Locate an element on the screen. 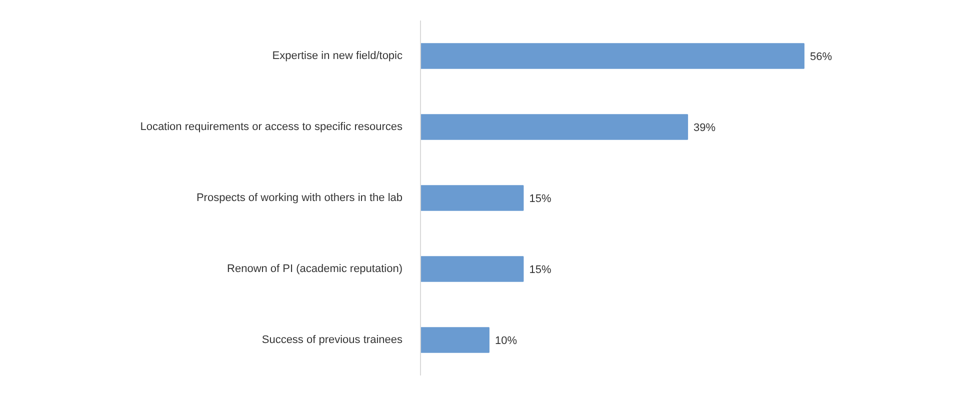 This screenshot has height=404, width=967. y-tick-label: Renown of PI (academic reputation) is located at coordinates (315, 269).